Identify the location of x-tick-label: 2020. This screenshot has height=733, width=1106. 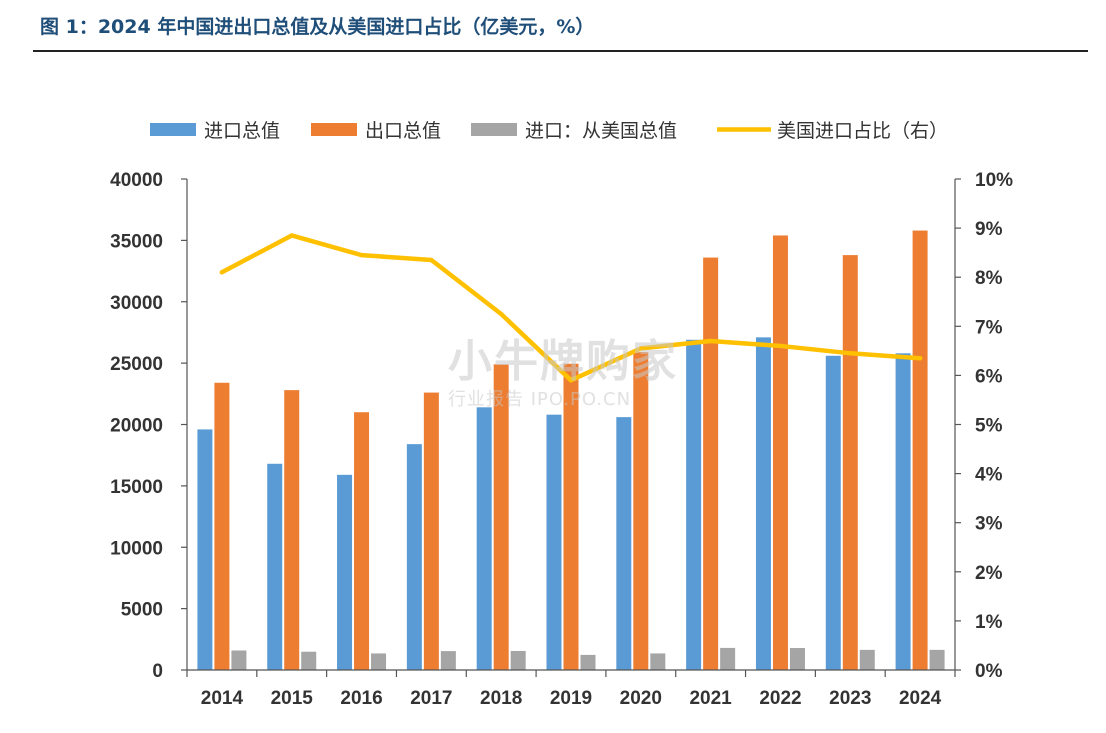
(641, 698).